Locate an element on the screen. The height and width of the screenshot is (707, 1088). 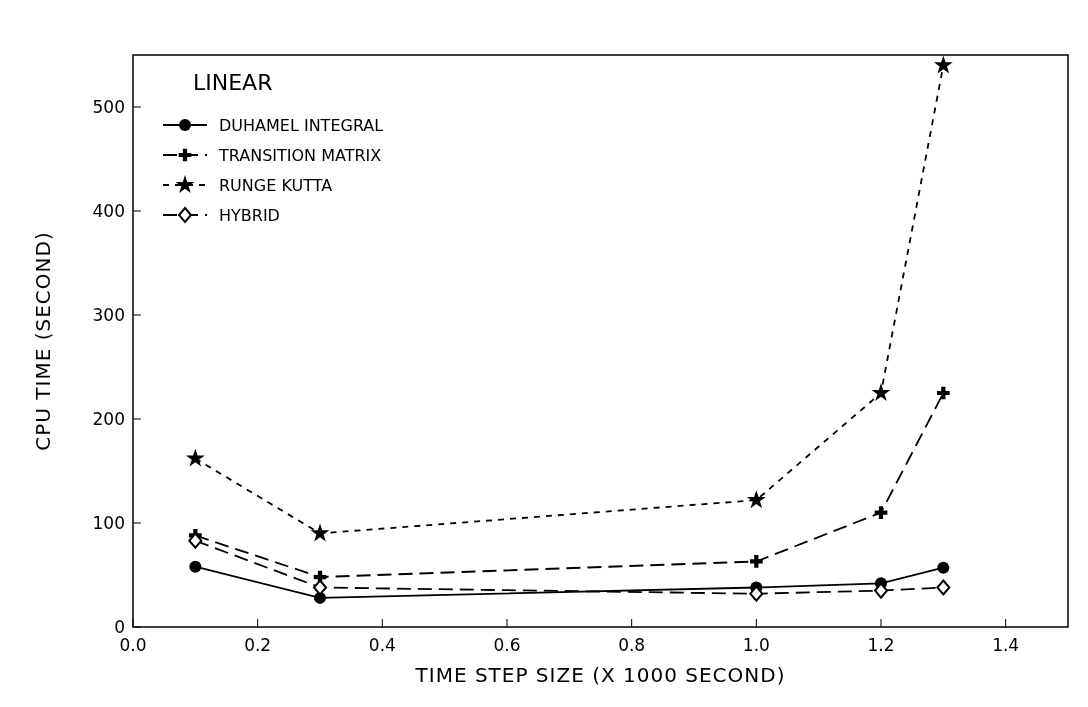
y-tick-label: 100 is located at coordinates (108, 522).